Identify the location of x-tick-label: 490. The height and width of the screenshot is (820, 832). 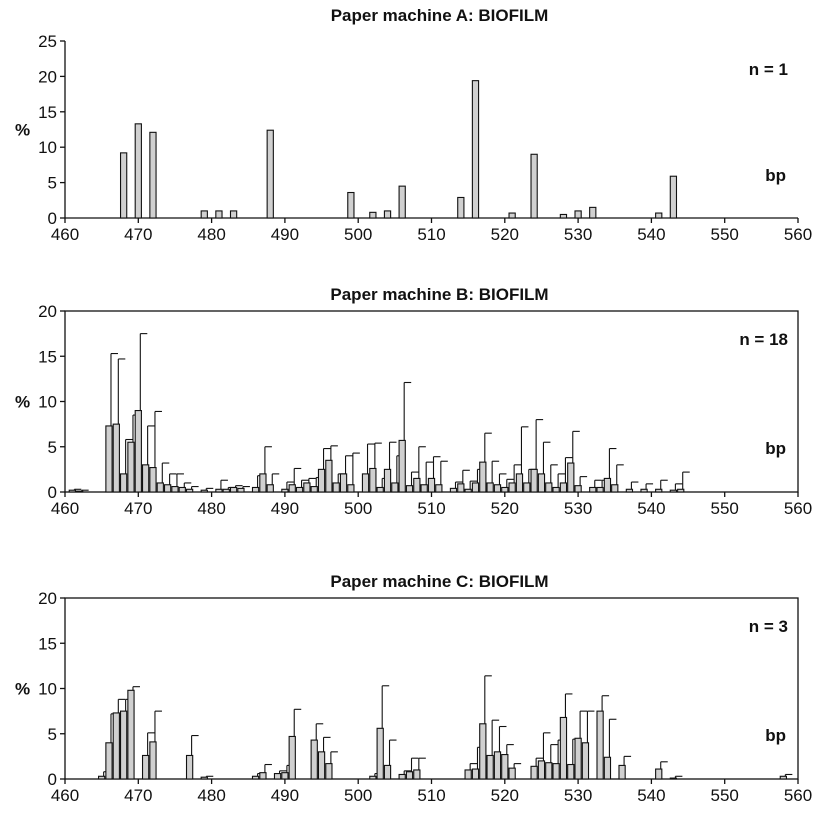
(285, 795).